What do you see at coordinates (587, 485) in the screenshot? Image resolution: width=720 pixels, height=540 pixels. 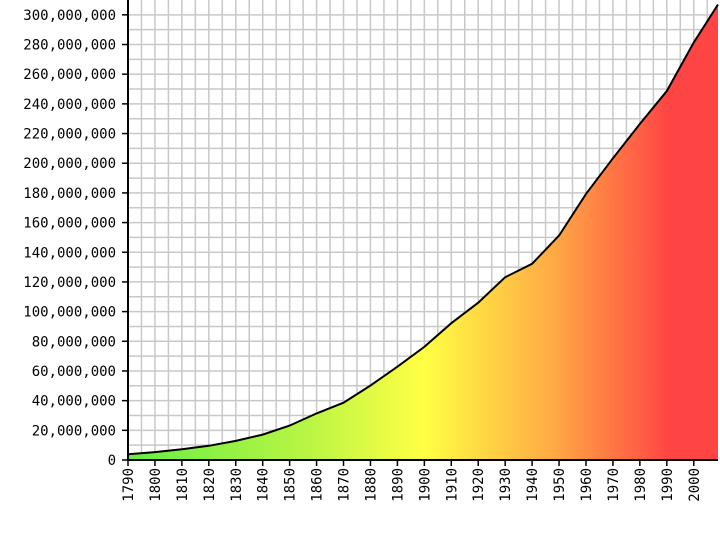 I see `x-tick-label: 1960` at bounding box center [587, 485].